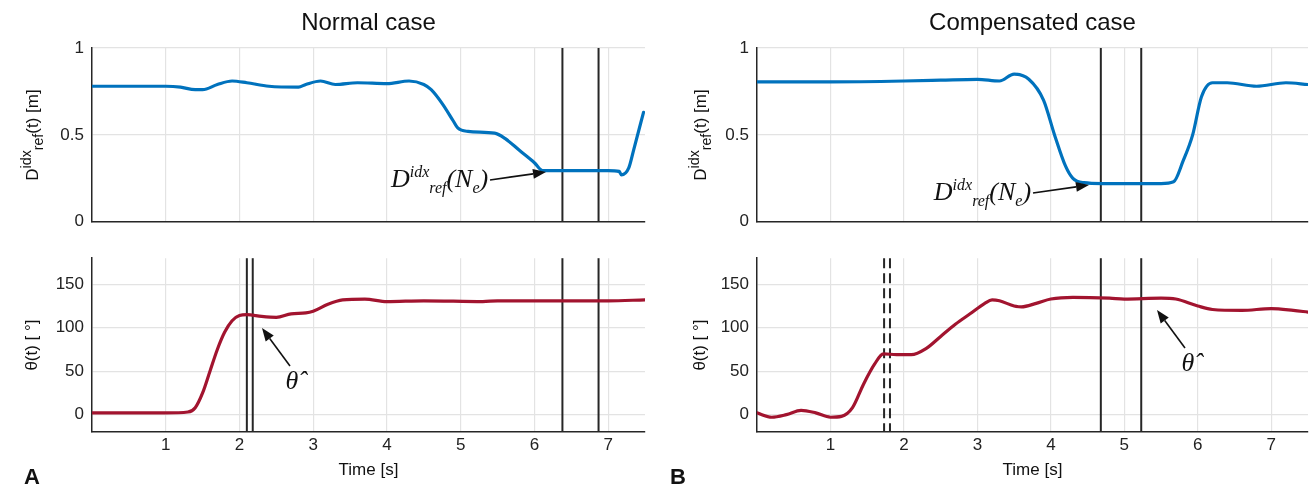 Image resolution: width=1312 pixels, height=492 pixels. What do you see at coordinates (1032, 22) in the screenshot?
I see `chart-title: Compensated case` at bounding box center [1032, 22].